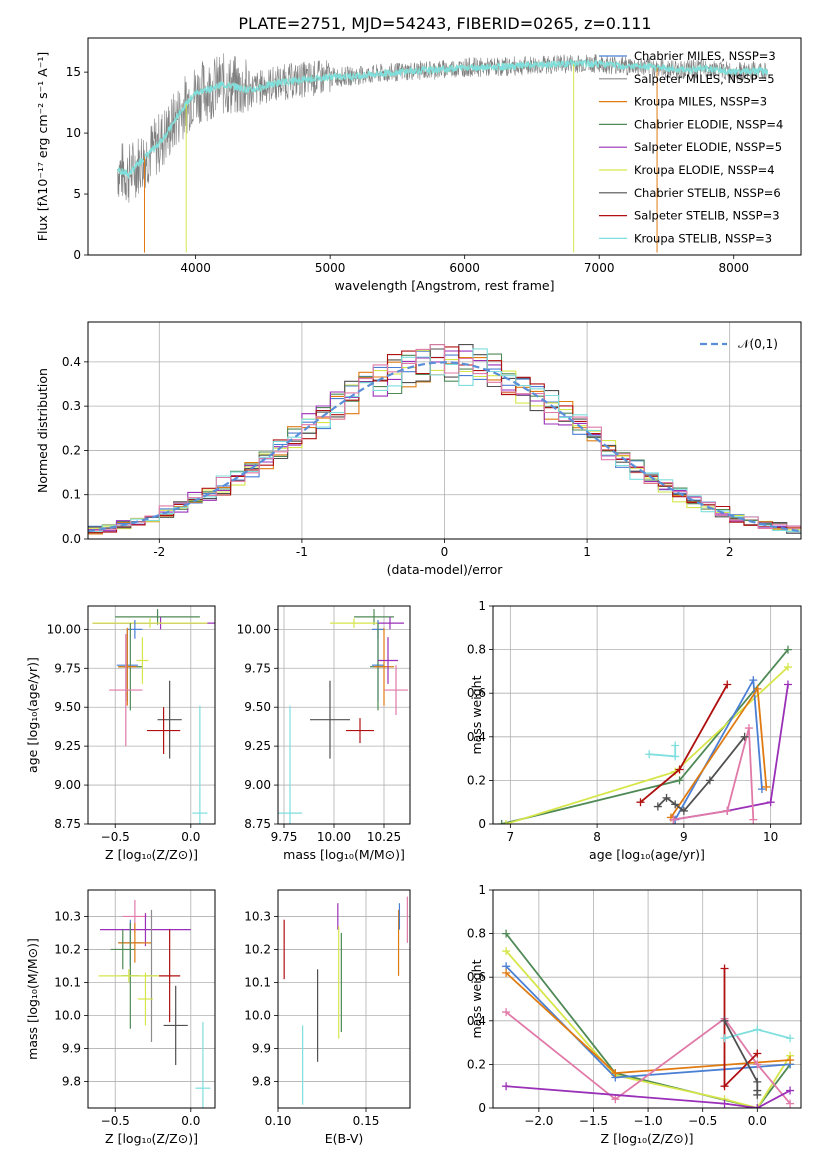  What do you see at coordinates (733, 268) in the screenshot?
I see `x-tick-label: 8000` at bounding box center [733, 268].